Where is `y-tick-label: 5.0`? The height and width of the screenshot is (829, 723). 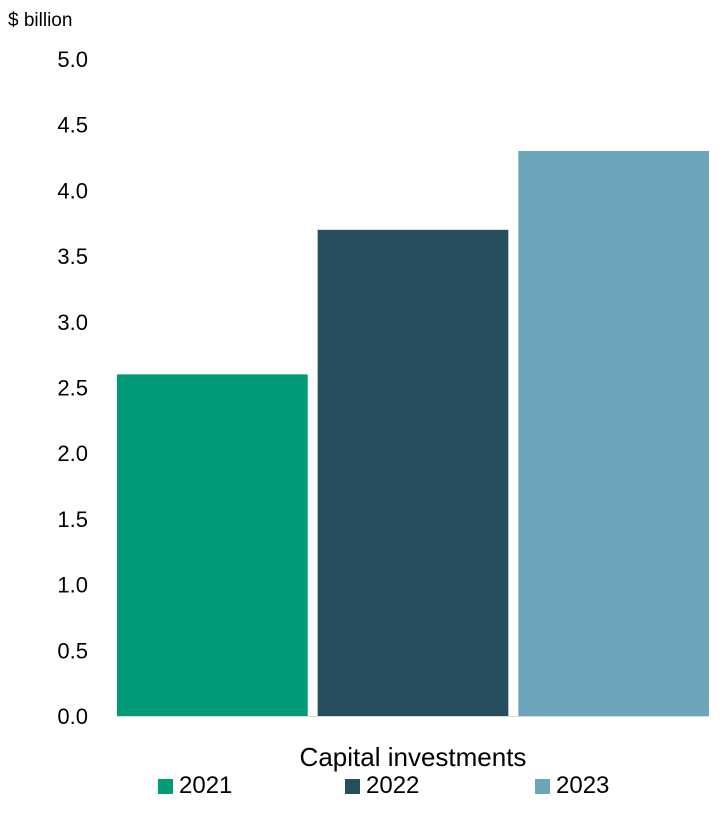
y-tick-label: 5.0 is located at coordinates (72, 59).